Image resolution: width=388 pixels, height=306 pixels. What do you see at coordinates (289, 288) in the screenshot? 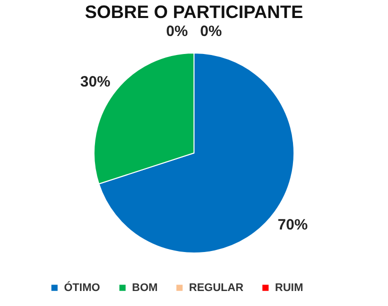
I see `legend-label: RUIM` at bounding box center [289, 288].